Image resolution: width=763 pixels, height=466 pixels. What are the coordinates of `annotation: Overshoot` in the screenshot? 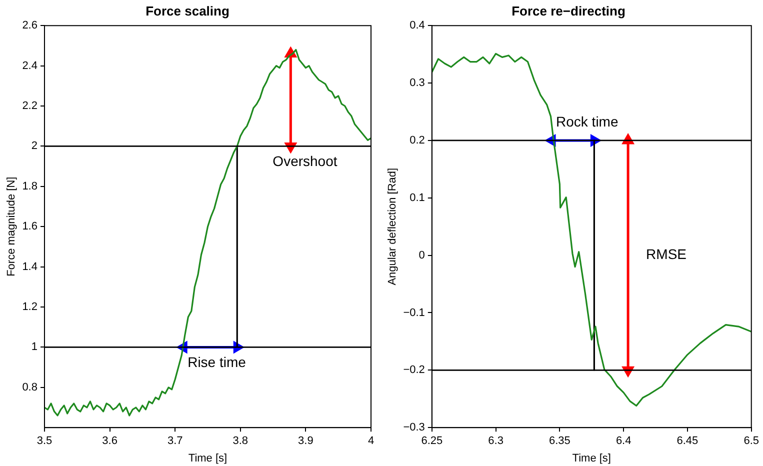 It's located at (305, 161).